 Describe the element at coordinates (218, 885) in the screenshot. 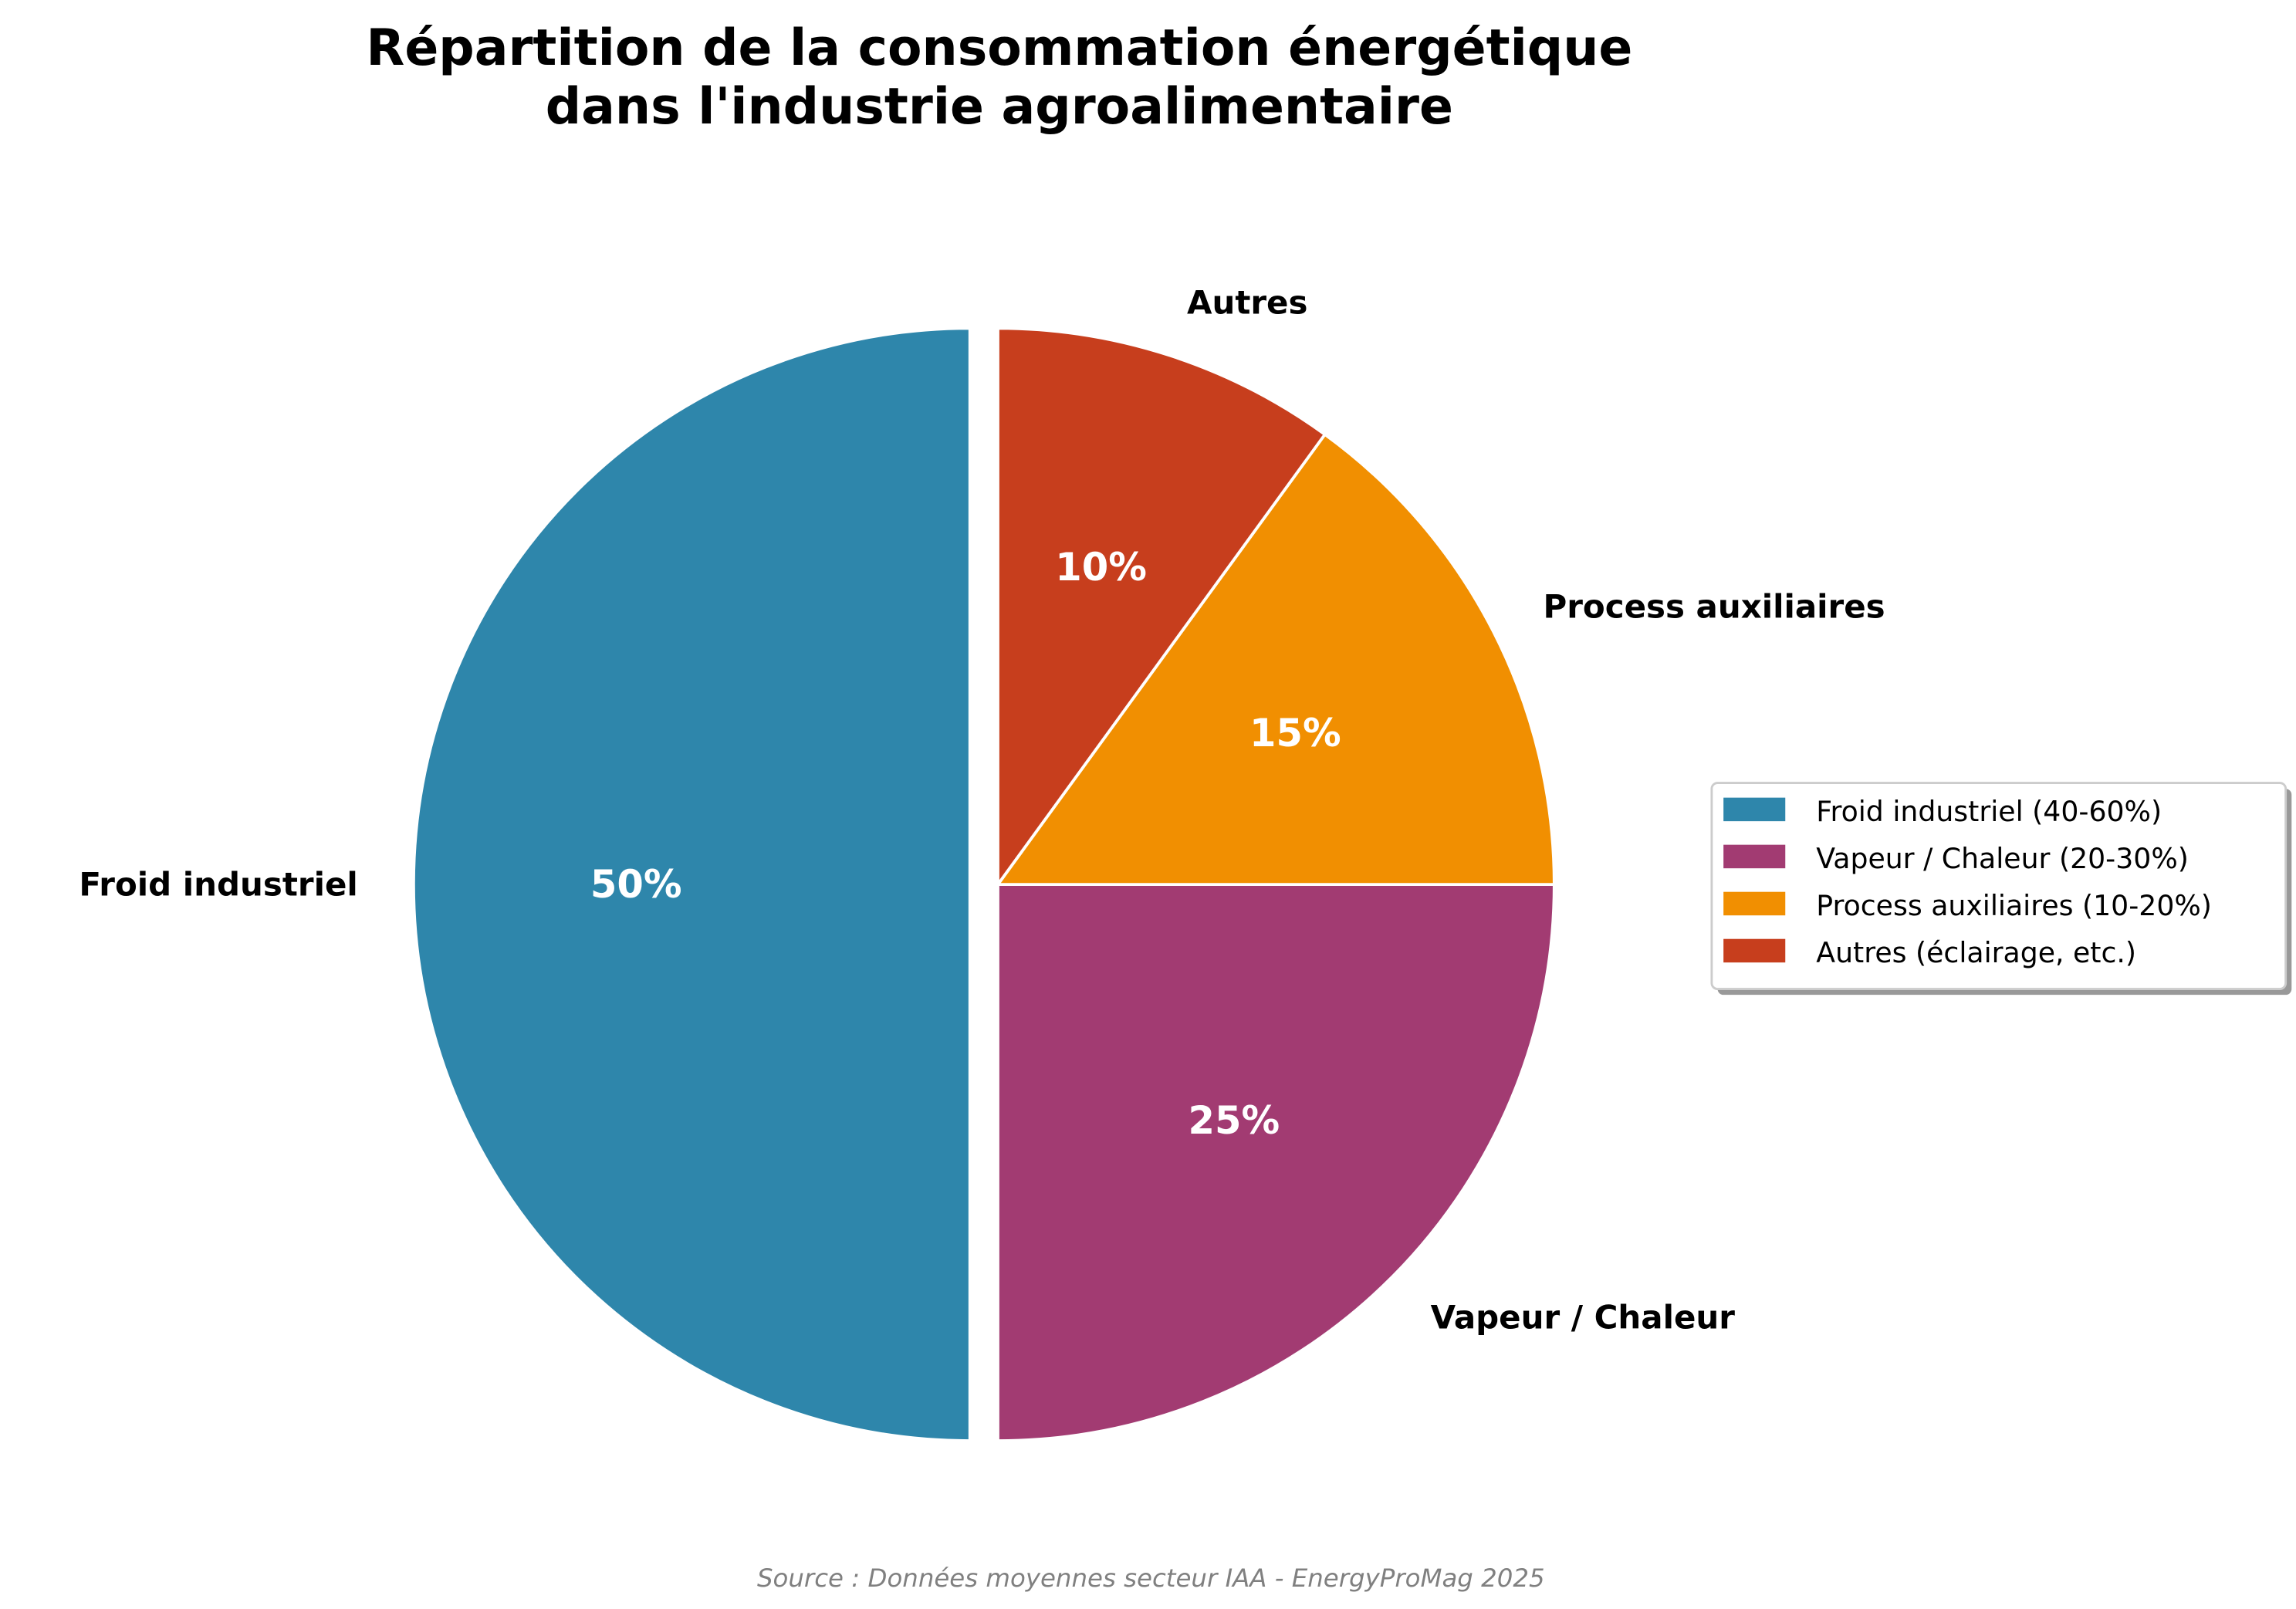

I see `category-label-froid-industriel: Froid industriel` at that location.